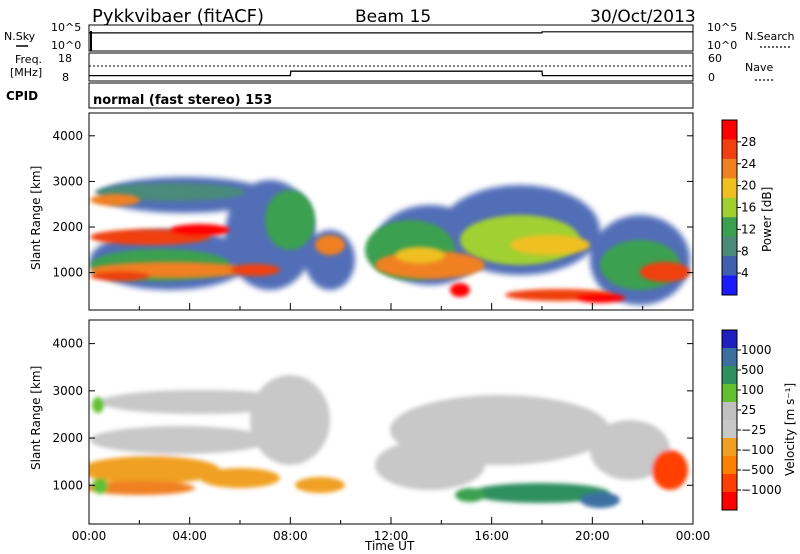  I want to click on nave-label: Nave, so click(759, 67).